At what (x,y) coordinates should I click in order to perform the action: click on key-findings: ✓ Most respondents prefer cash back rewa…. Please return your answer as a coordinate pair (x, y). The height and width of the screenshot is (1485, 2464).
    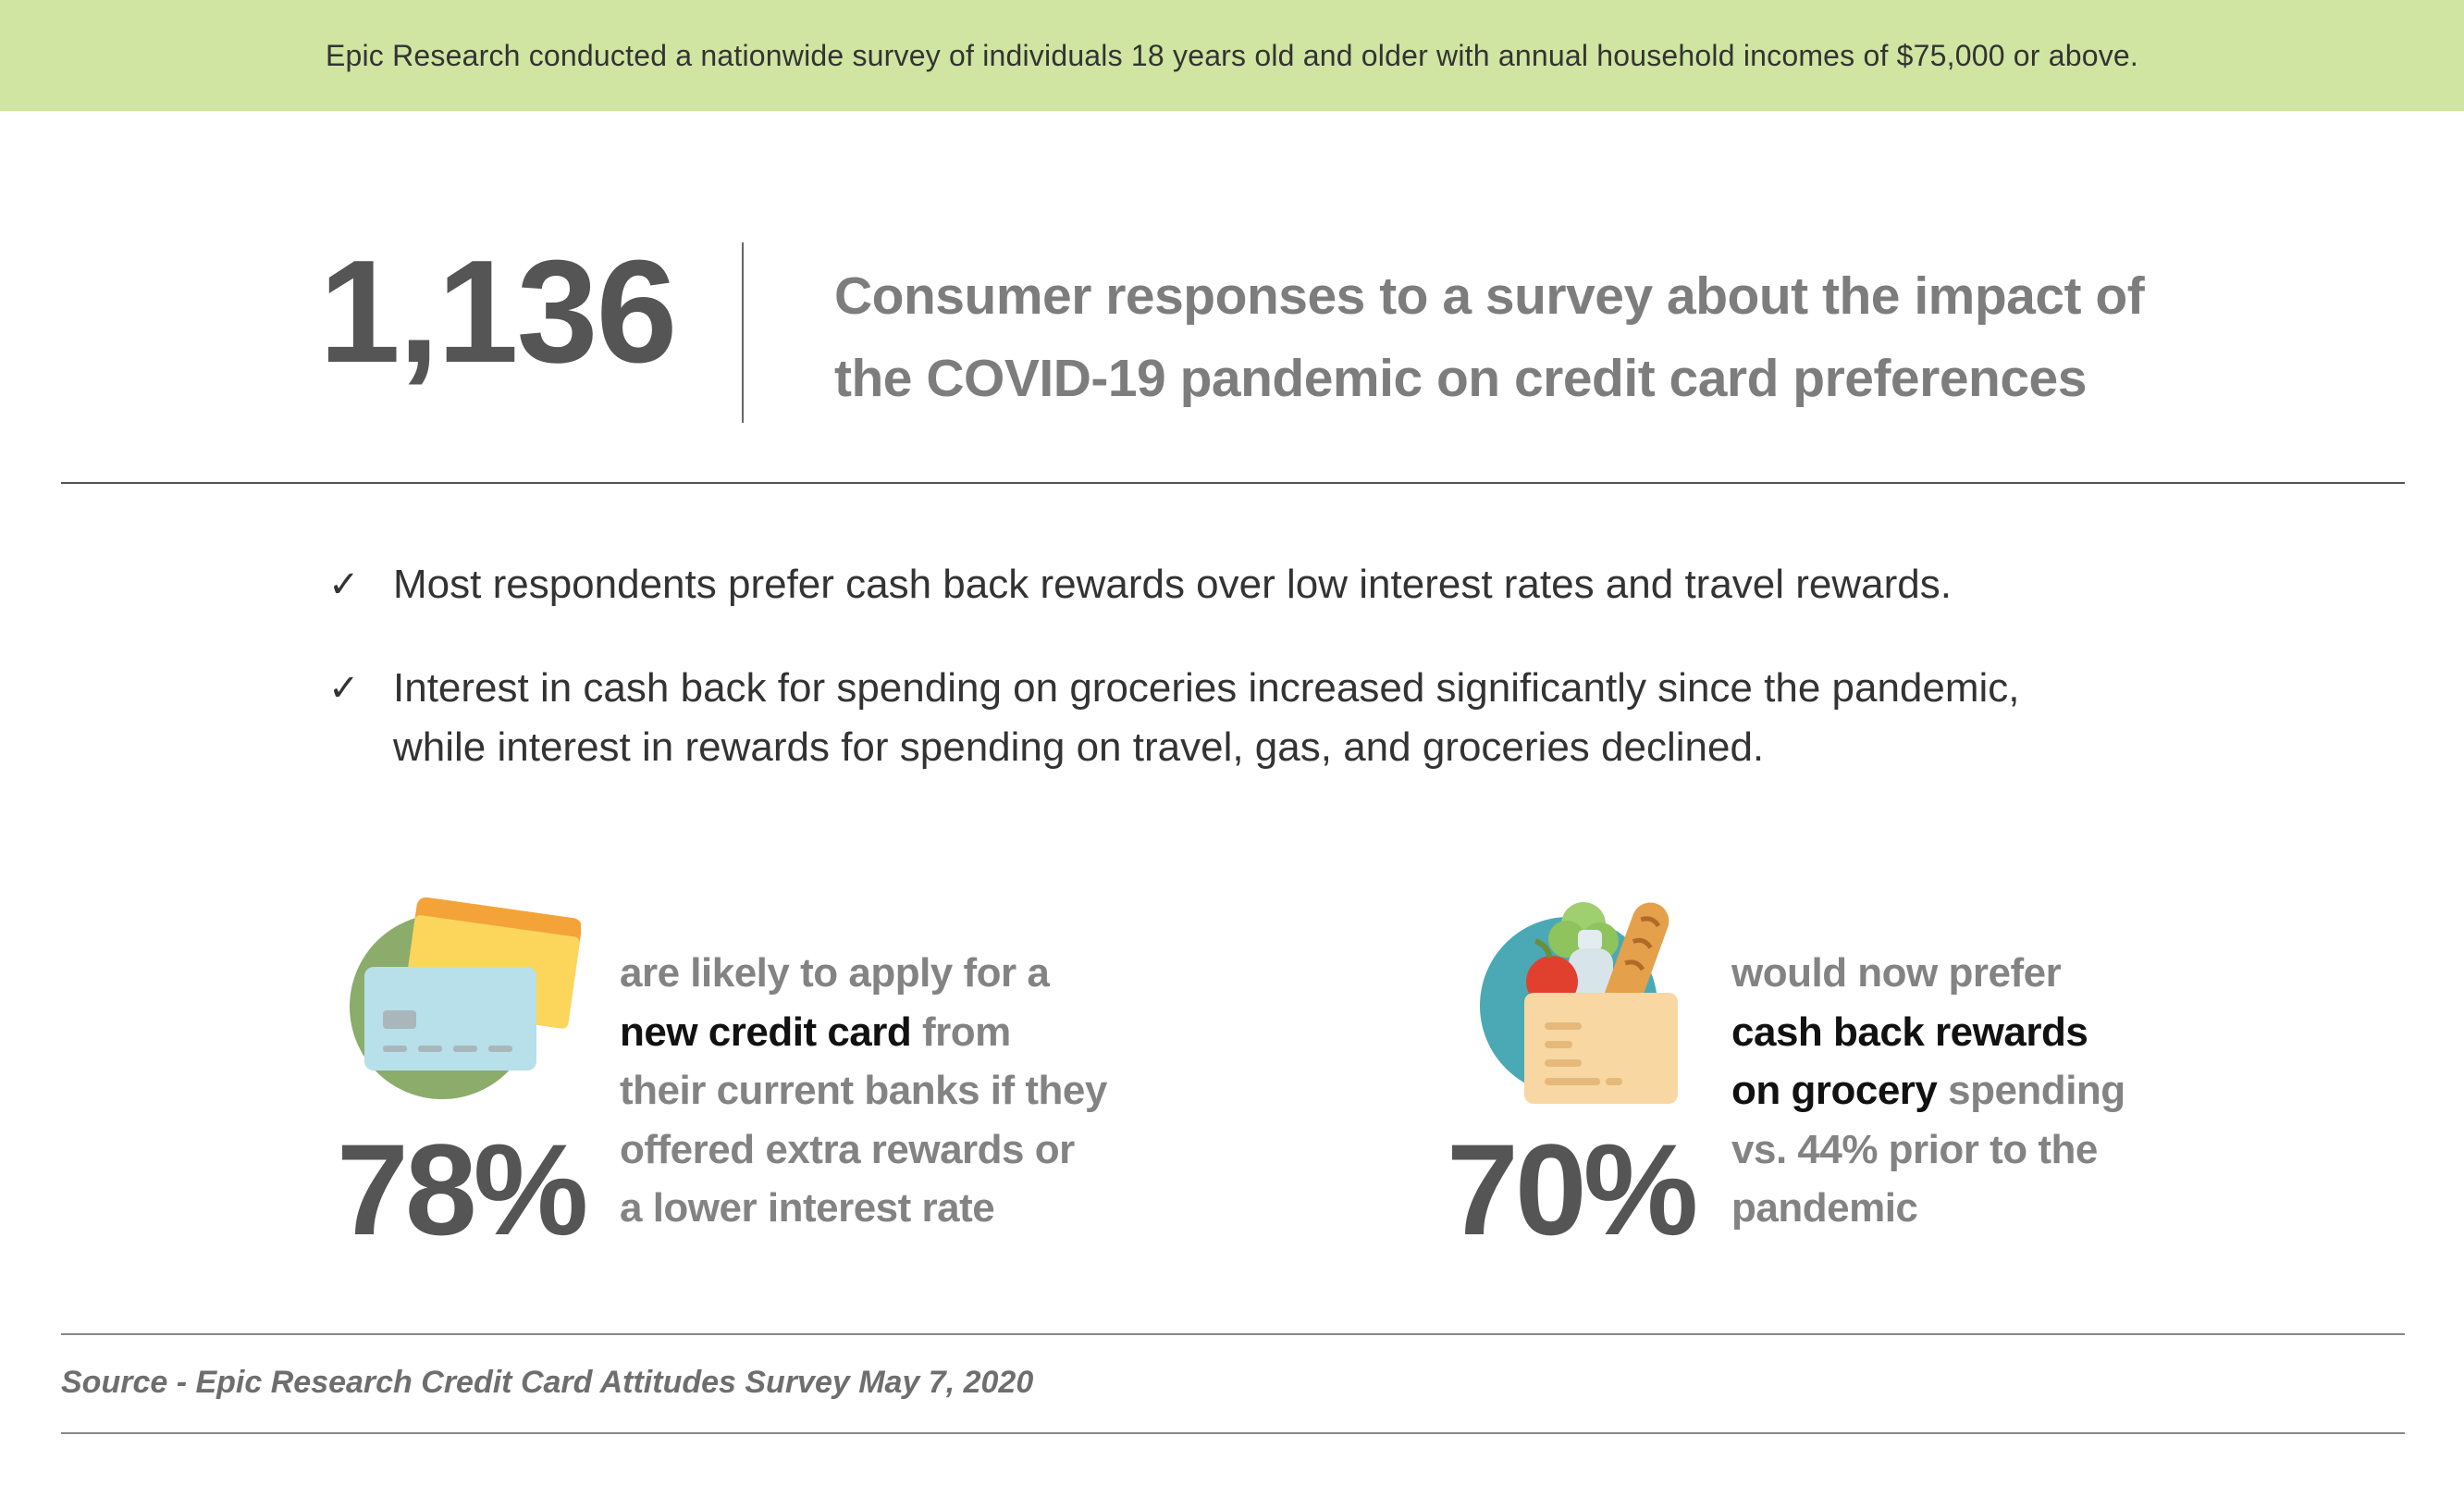
    Looking at the image, I should click on (1253, 689).